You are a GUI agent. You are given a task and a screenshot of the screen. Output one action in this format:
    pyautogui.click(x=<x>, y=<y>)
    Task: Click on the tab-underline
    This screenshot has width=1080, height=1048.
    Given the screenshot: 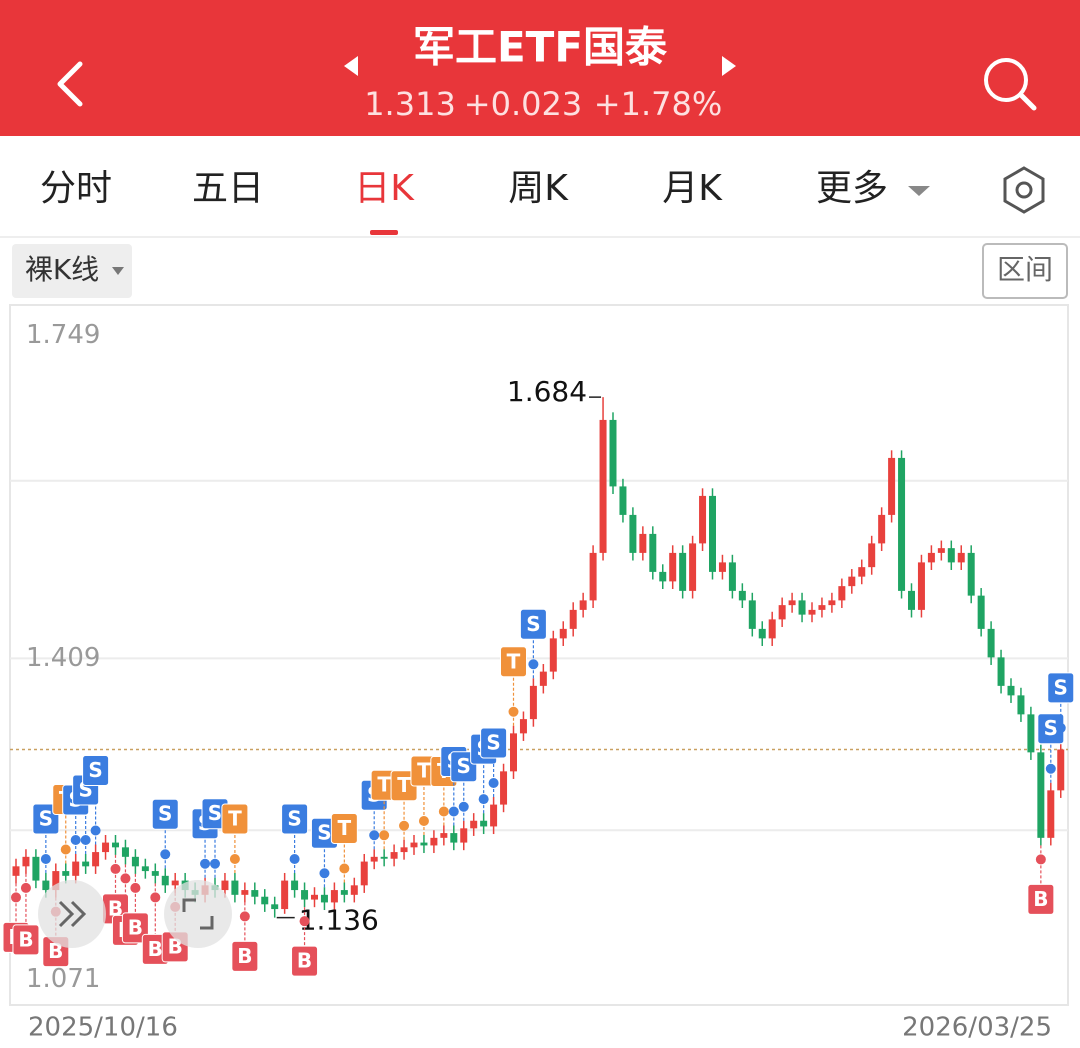 What is the action you would take?
    pyautogui.click(x=384, y=232)
    